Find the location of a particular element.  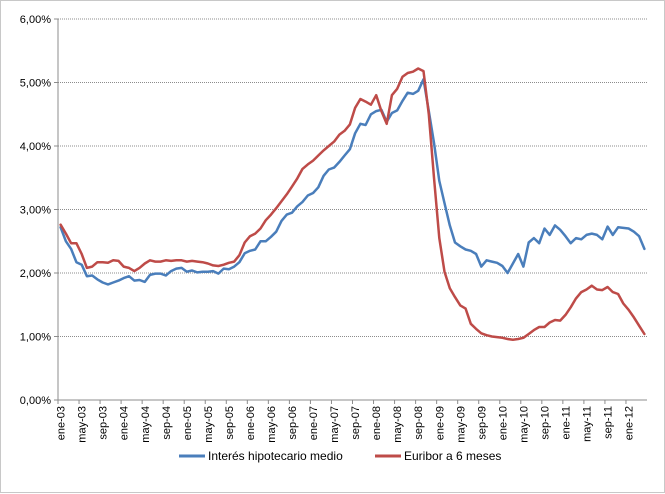

y-tick-label: 3,00% is located at coordinates (35, 211).